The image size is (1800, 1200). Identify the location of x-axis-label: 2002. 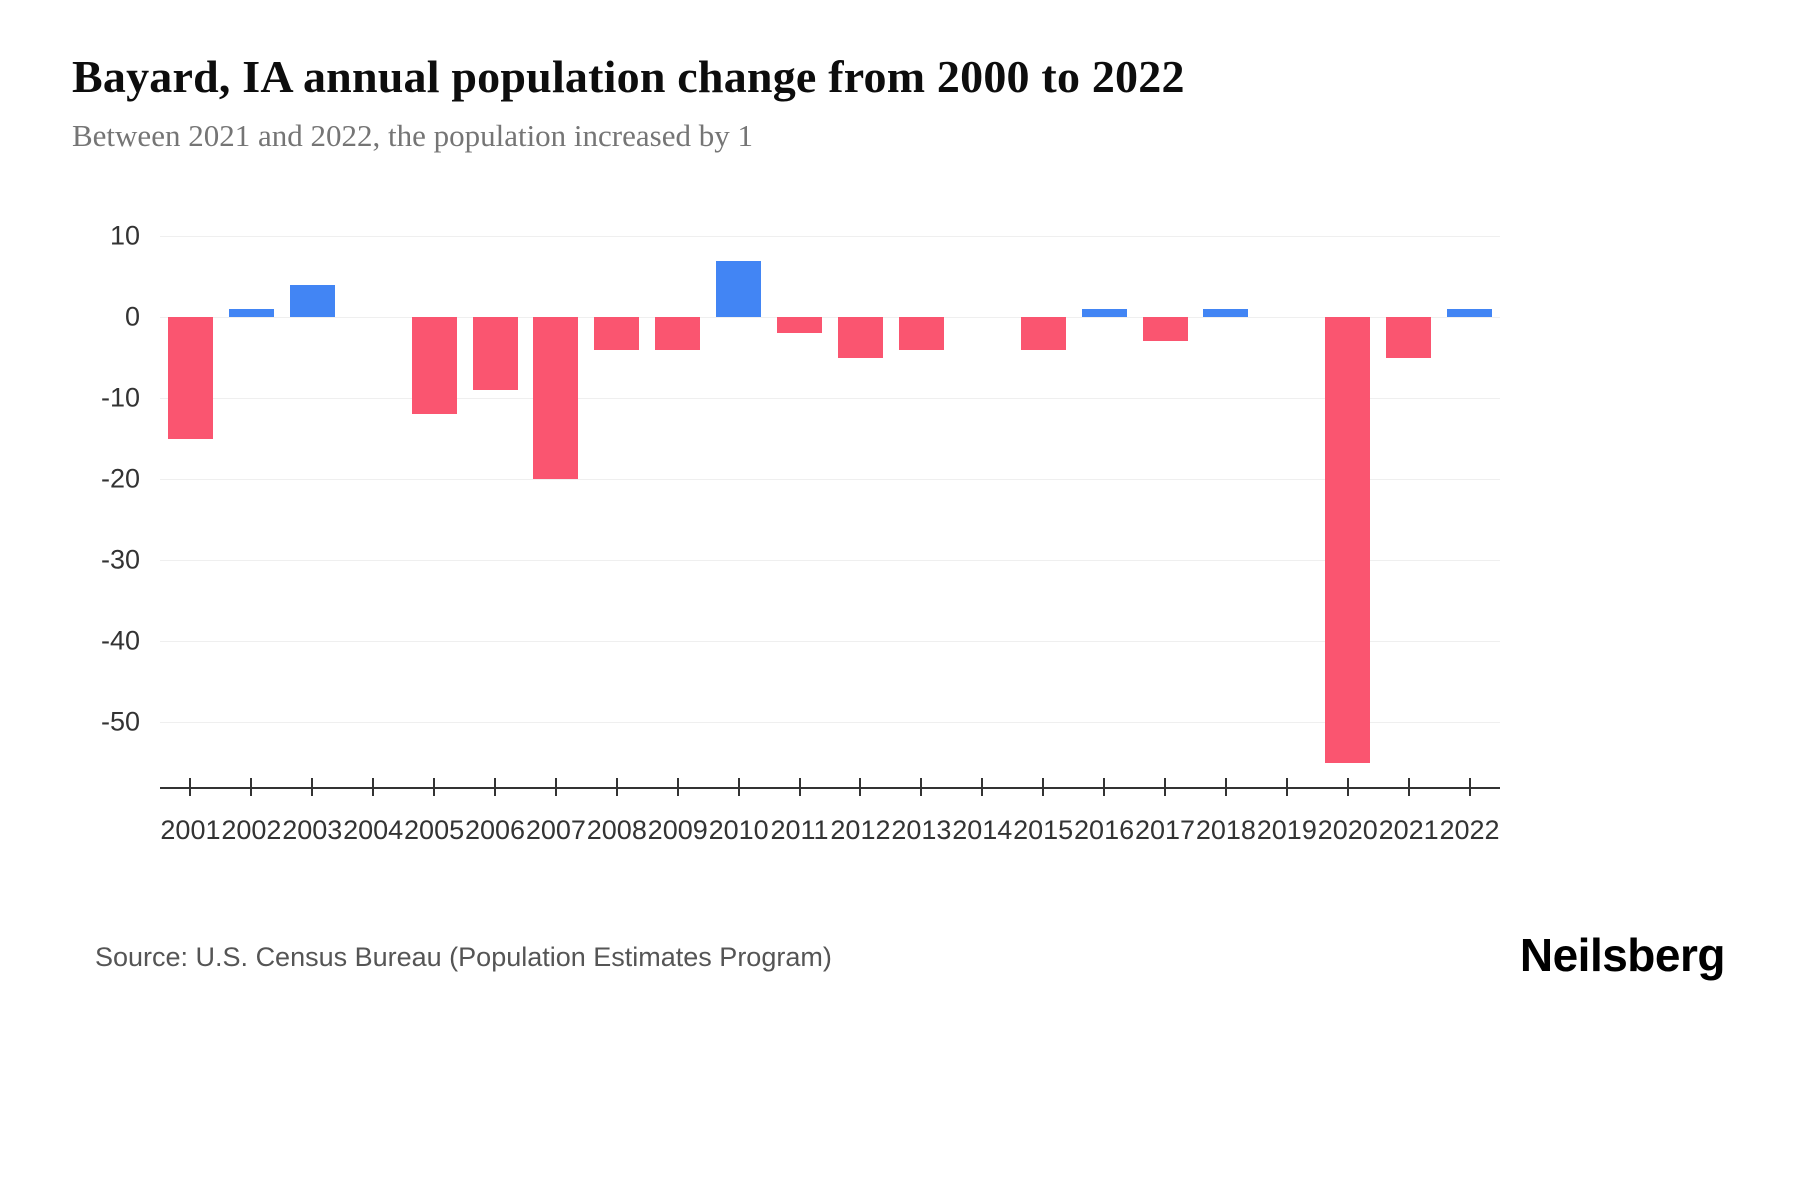
(251, 830).